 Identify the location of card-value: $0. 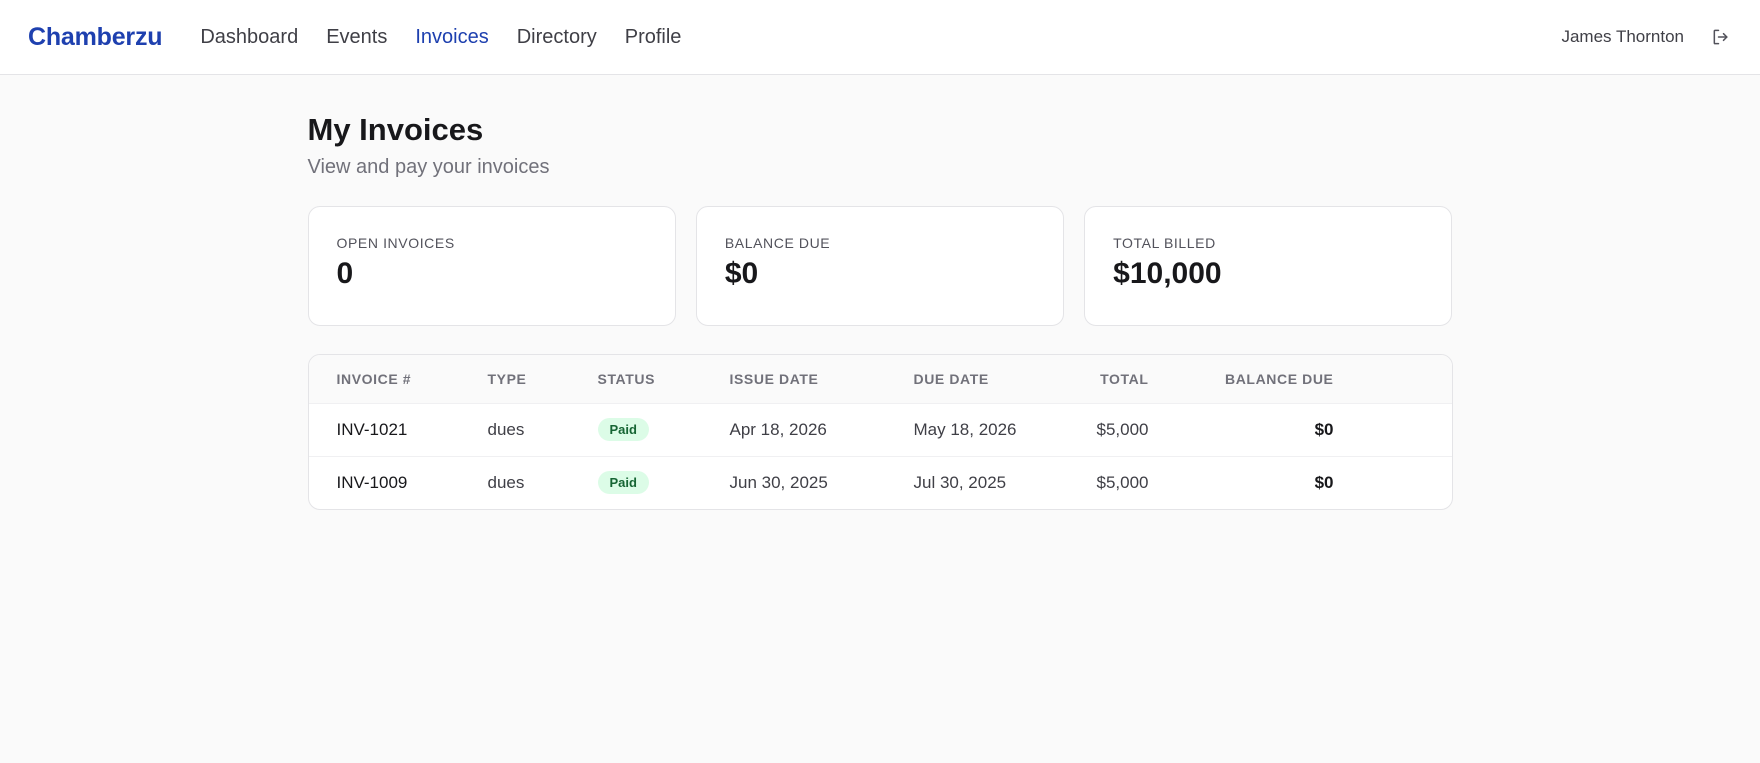
(741, 274).